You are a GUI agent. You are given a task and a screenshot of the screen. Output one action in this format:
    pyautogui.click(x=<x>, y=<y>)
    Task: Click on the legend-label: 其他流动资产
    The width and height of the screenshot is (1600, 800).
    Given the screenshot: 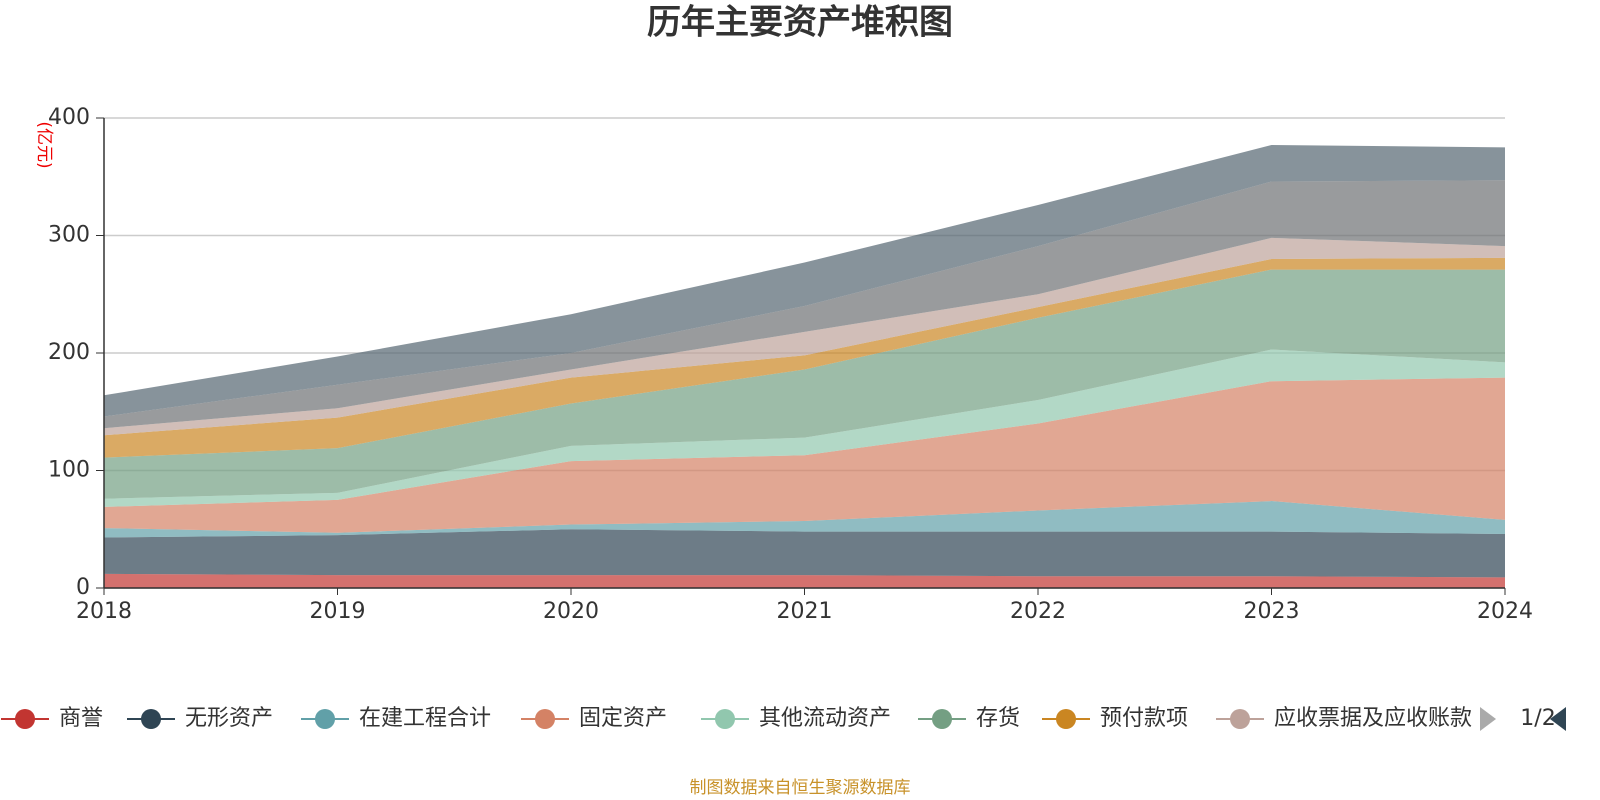 What is the action you would take?
    pyautogui.click(x=825, y=718)
    